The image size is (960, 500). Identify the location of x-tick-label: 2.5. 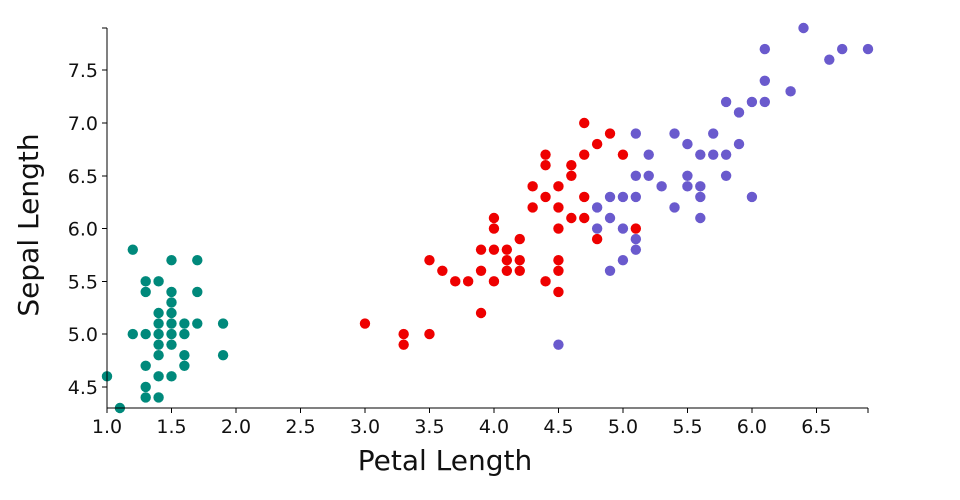
(300, 427).